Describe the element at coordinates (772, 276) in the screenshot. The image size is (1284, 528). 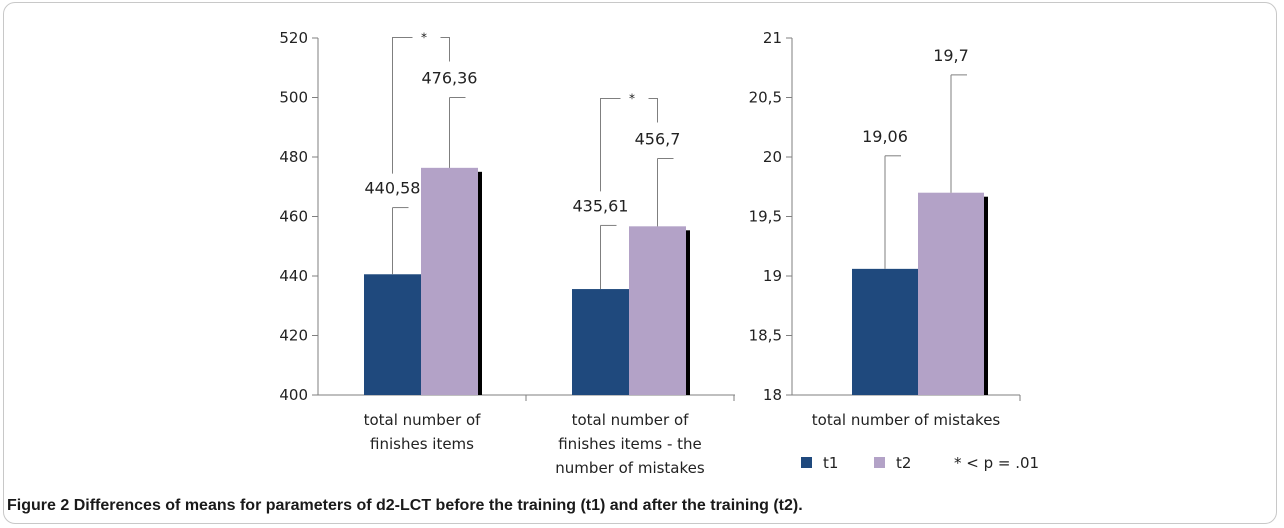
I see `y-tick-label: 19` at that location.